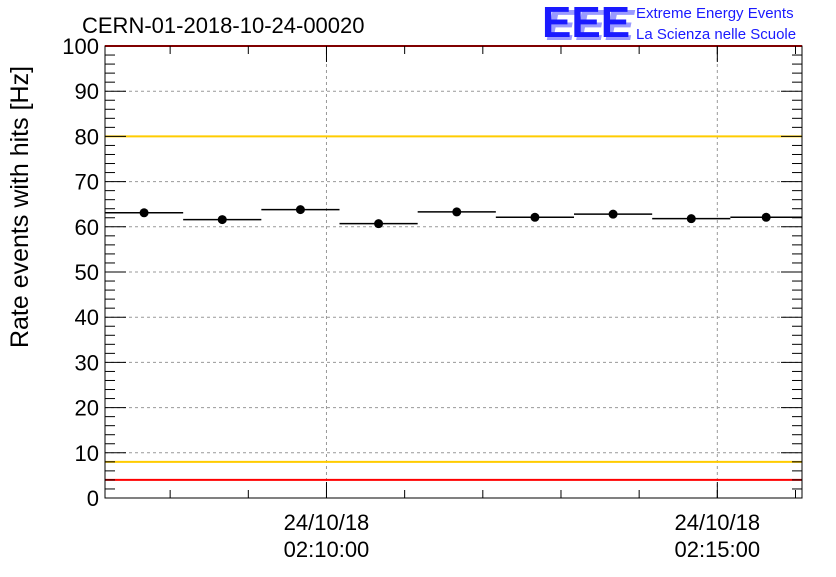 The image size is (836, 577). Describe the element at coordinates (223, 25) in the screenshot. I see `chart-title: CERN-01-2018-10-24-00020` at that location.